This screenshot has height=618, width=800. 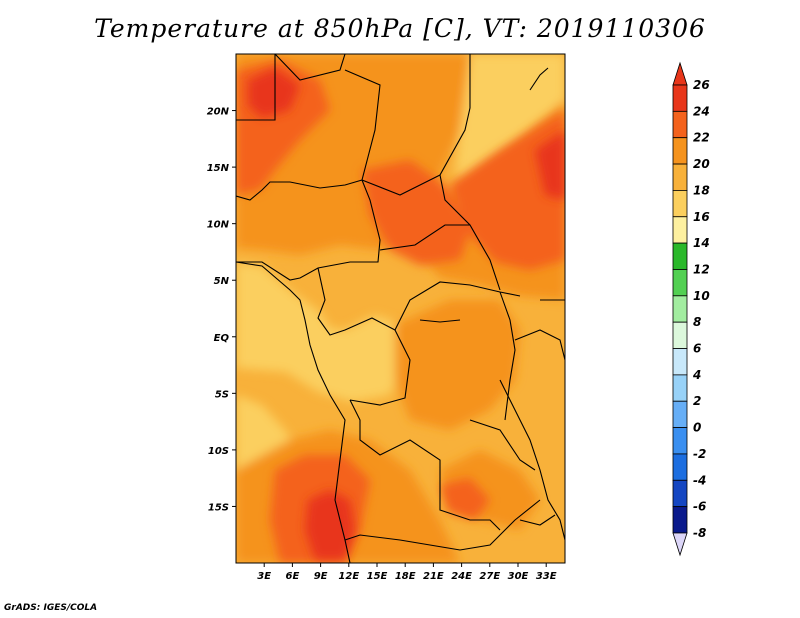 I want to click on lon-tick-label: 24E, so click(x=461, y=576).